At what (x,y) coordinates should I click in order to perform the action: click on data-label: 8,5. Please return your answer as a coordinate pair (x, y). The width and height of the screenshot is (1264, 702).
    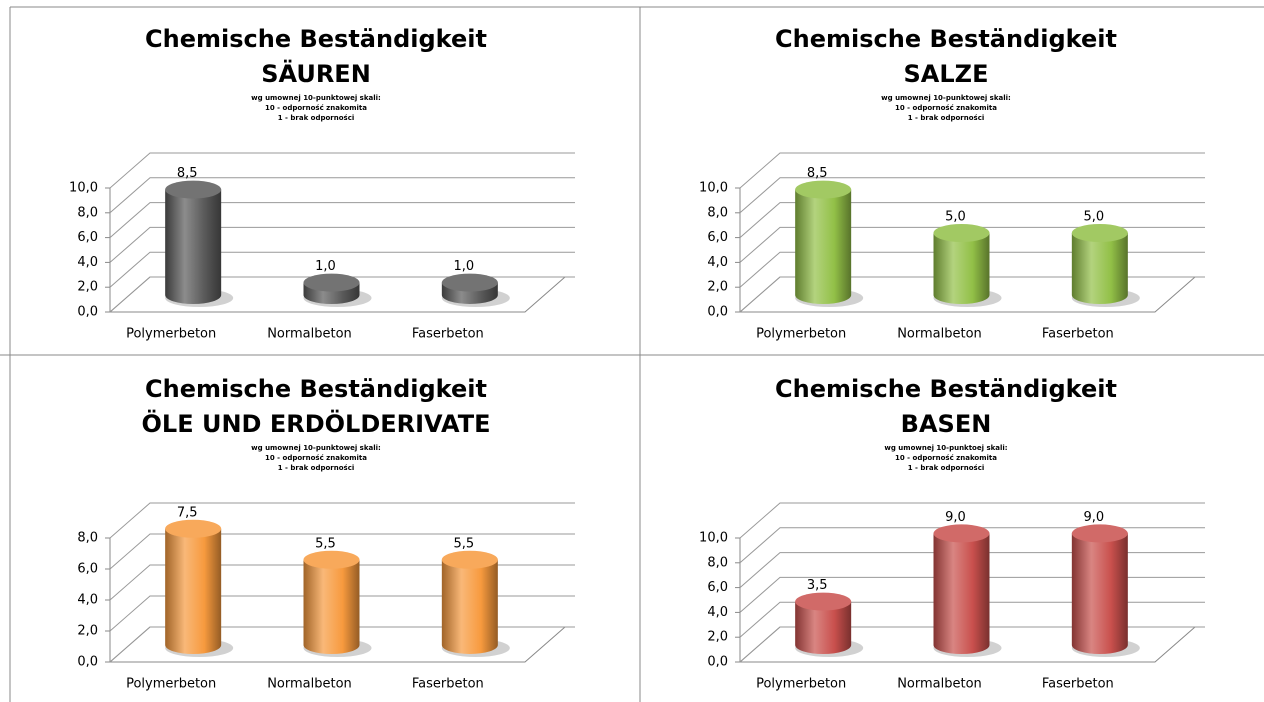
    Looking at the image, I should click on (187, 173).